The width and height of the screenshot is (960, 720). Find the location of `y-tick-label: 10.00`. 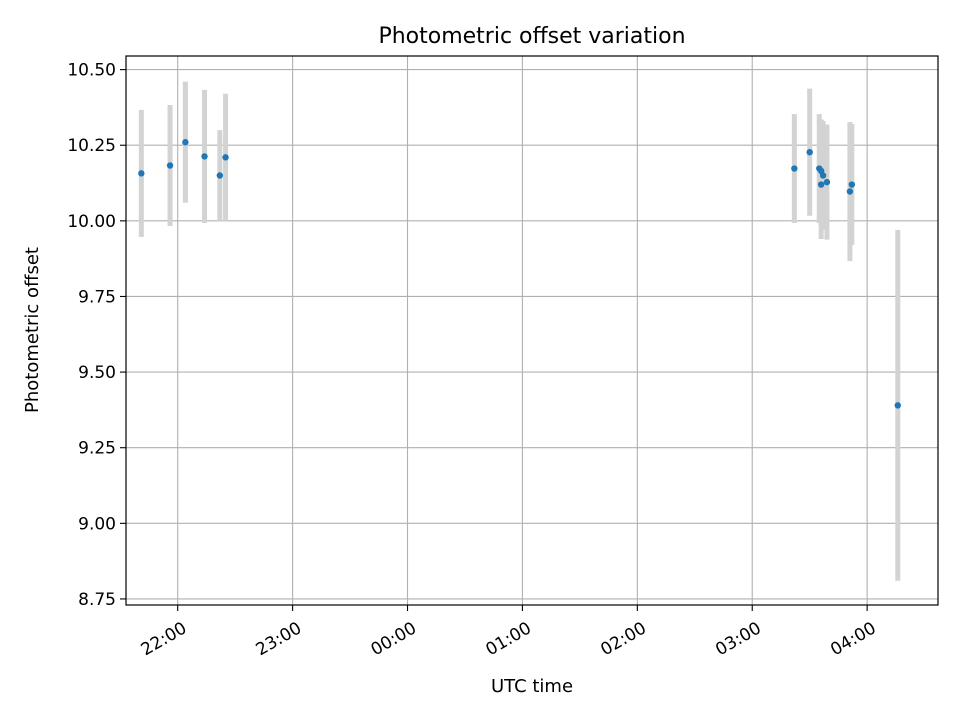

y-tick-label: 10.00 is located at coordinates (91, 222).